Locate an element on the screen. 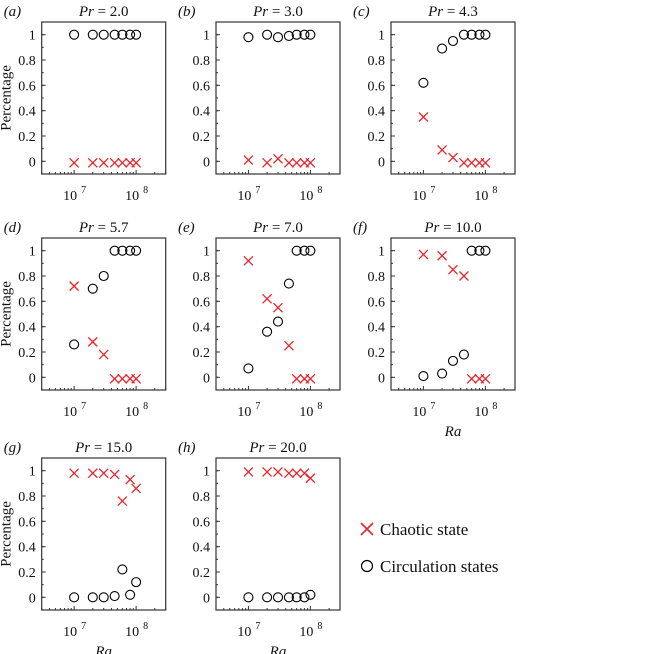 This screenshot has height=654, width=654. panel-label: (b) is located at coordinates (187, 12).